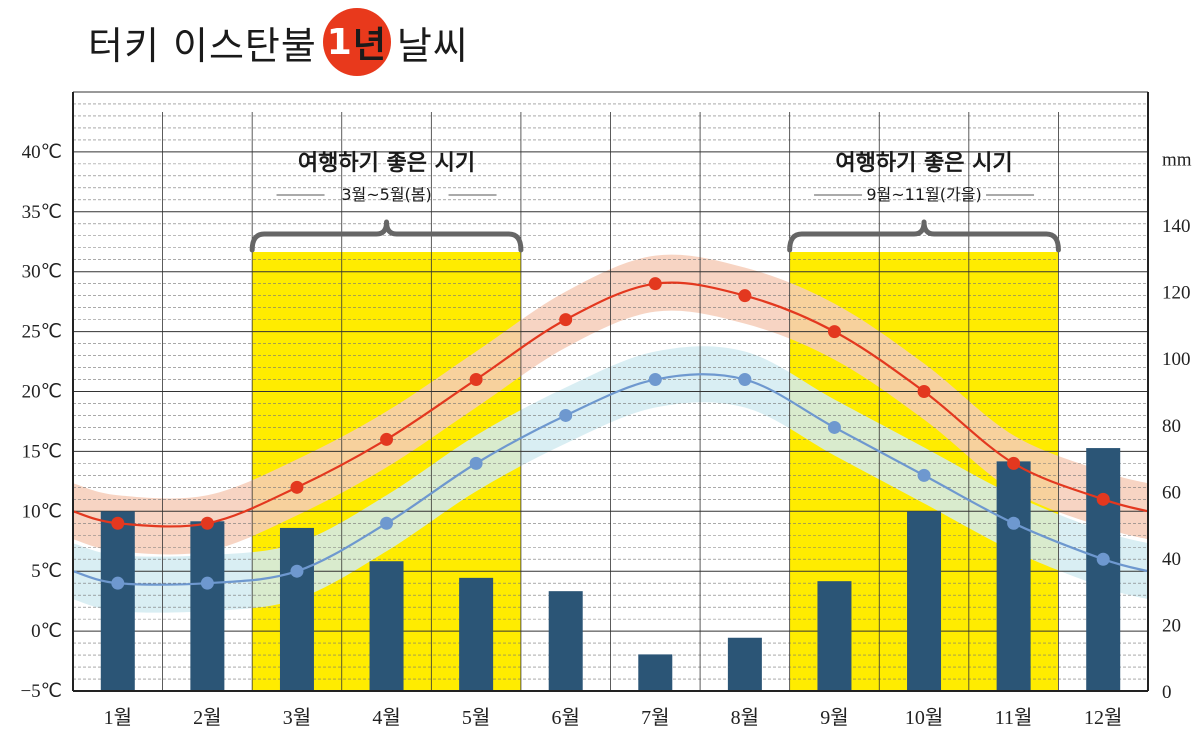  I want to click on month-tick-label: 3월, so click(297, 717).